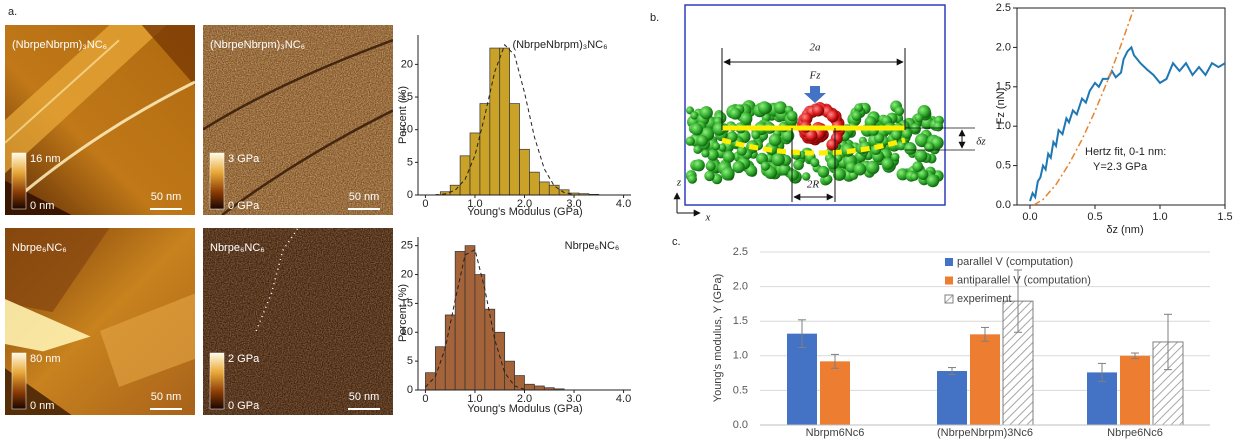 Image resolution: width=1242 pixels, height=440 pixels. Describe the element at coordinates (407, 246) in the screenshot. I see `y-tick-label: 25` at that location.